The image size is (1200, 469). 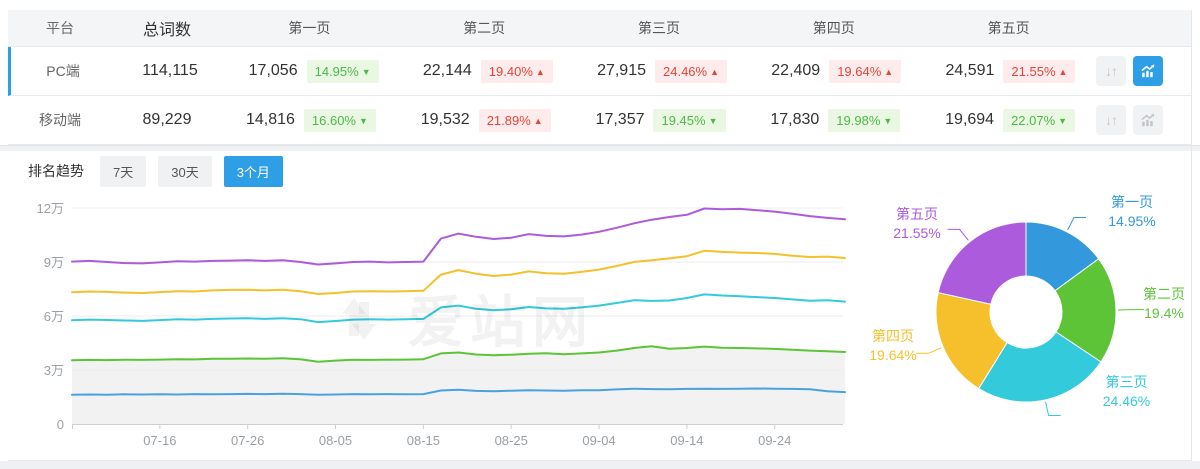 What do you see at coordinates (1132, 221) in the screenshot?
I see `donut-label-pct: 14.95%` at bounding box center [1132, 221].